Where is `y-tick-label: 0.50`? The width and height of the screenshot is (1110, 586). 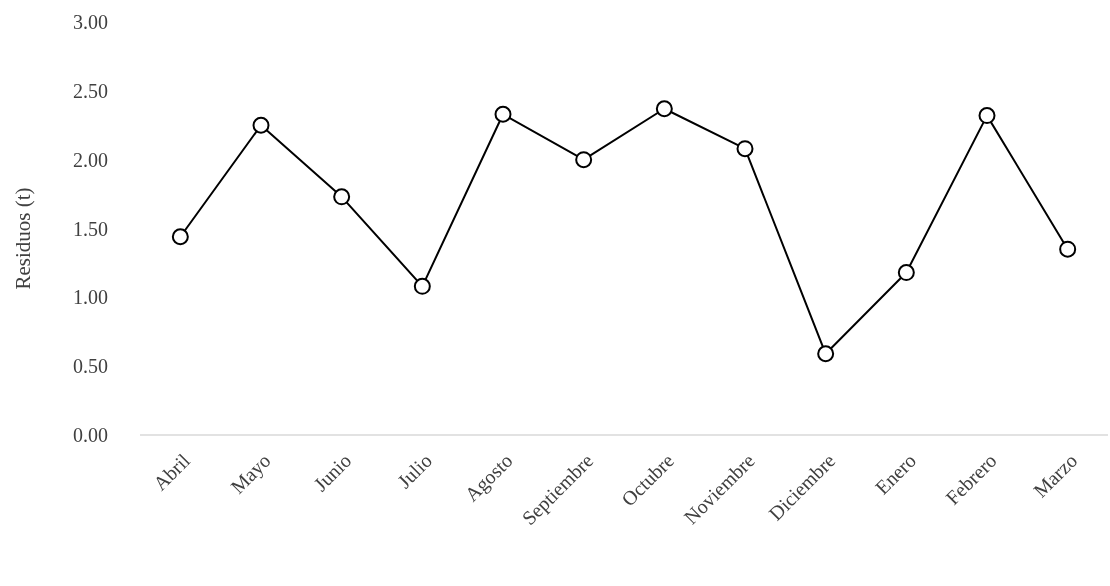 y-tick-label: 0.50 is located at coordinates (90, 366).